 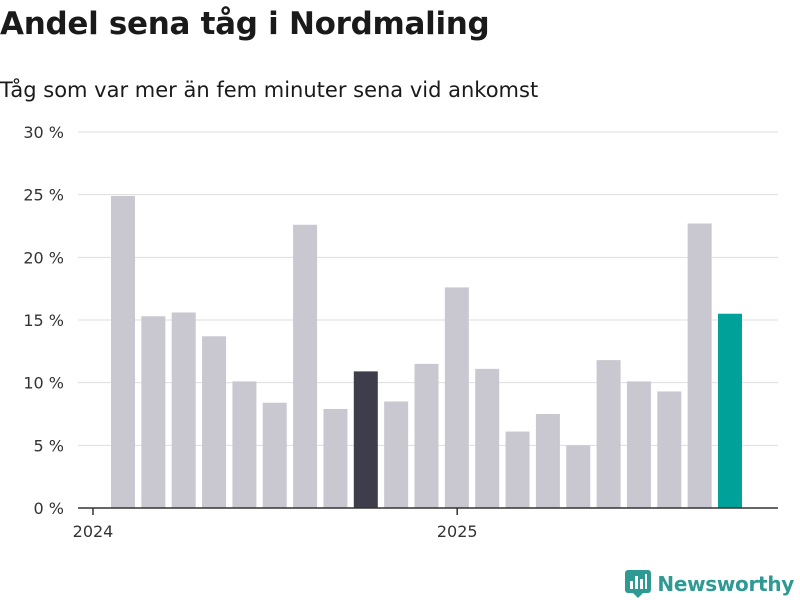 I want to click on chart-title: Andel sena tåg i Nordmaling, so click(x=245, y=24).